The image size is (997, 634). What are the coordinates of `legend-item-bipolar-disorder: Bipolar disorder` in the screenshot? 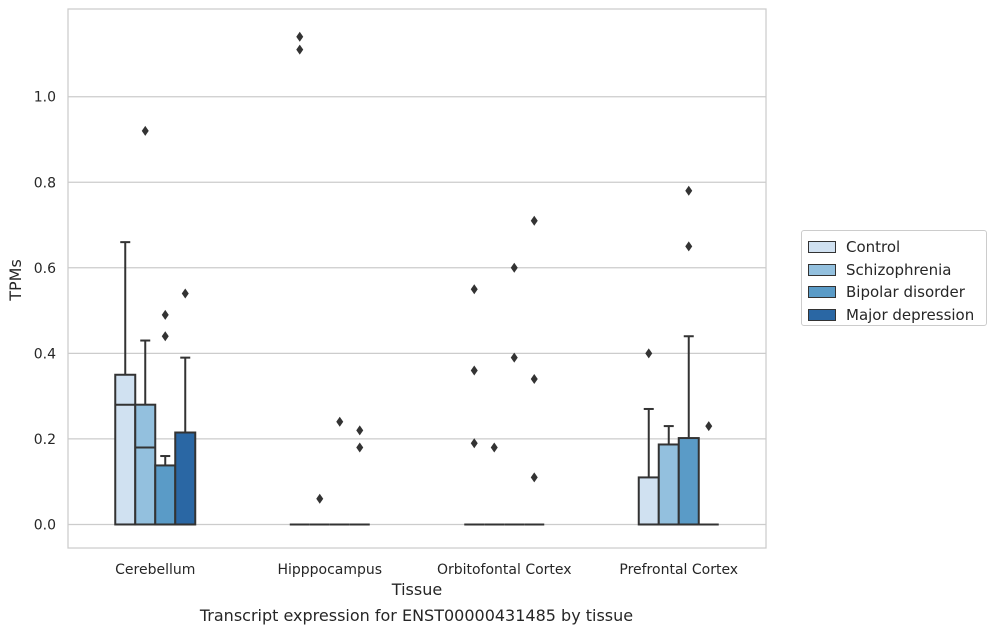 It's located at (897, 292).